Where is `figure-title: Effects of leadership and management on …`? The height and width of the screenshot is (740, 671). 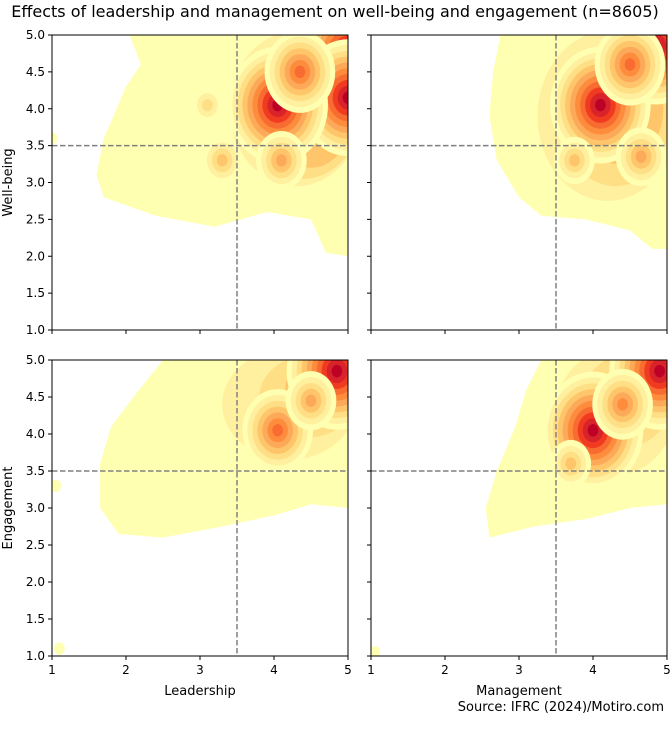 figure-title: Effects of leadership and management on … is located at coordinates (335, 11).